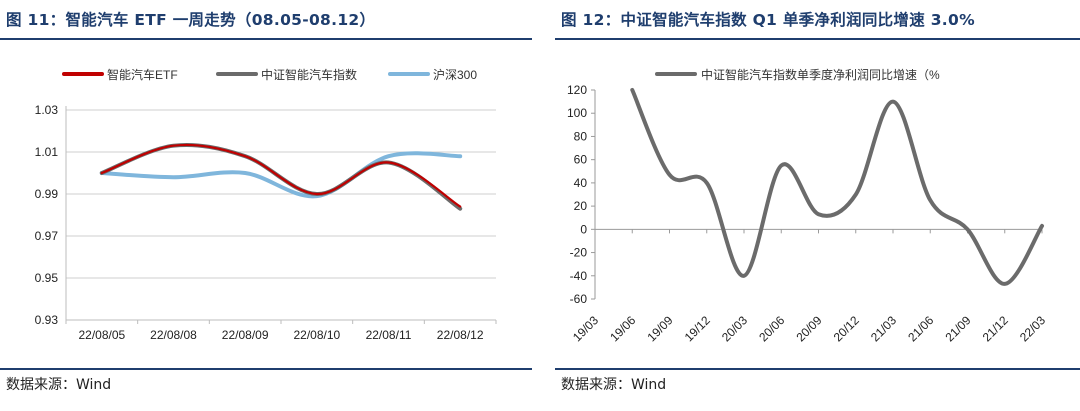 Image resolution: width=1080 pixels, height=411 pixels. What do you see at coordinates (47, 236) in the screenshot?
I see `y-tick-label: 0.97` at bounding box center [47, 236].